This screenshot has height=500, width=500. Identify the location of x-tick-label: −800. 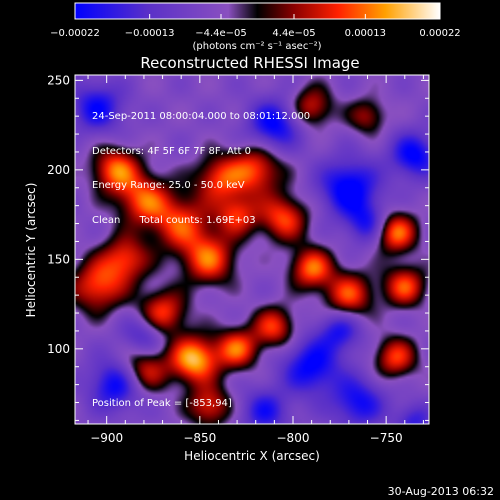
(293, 438).